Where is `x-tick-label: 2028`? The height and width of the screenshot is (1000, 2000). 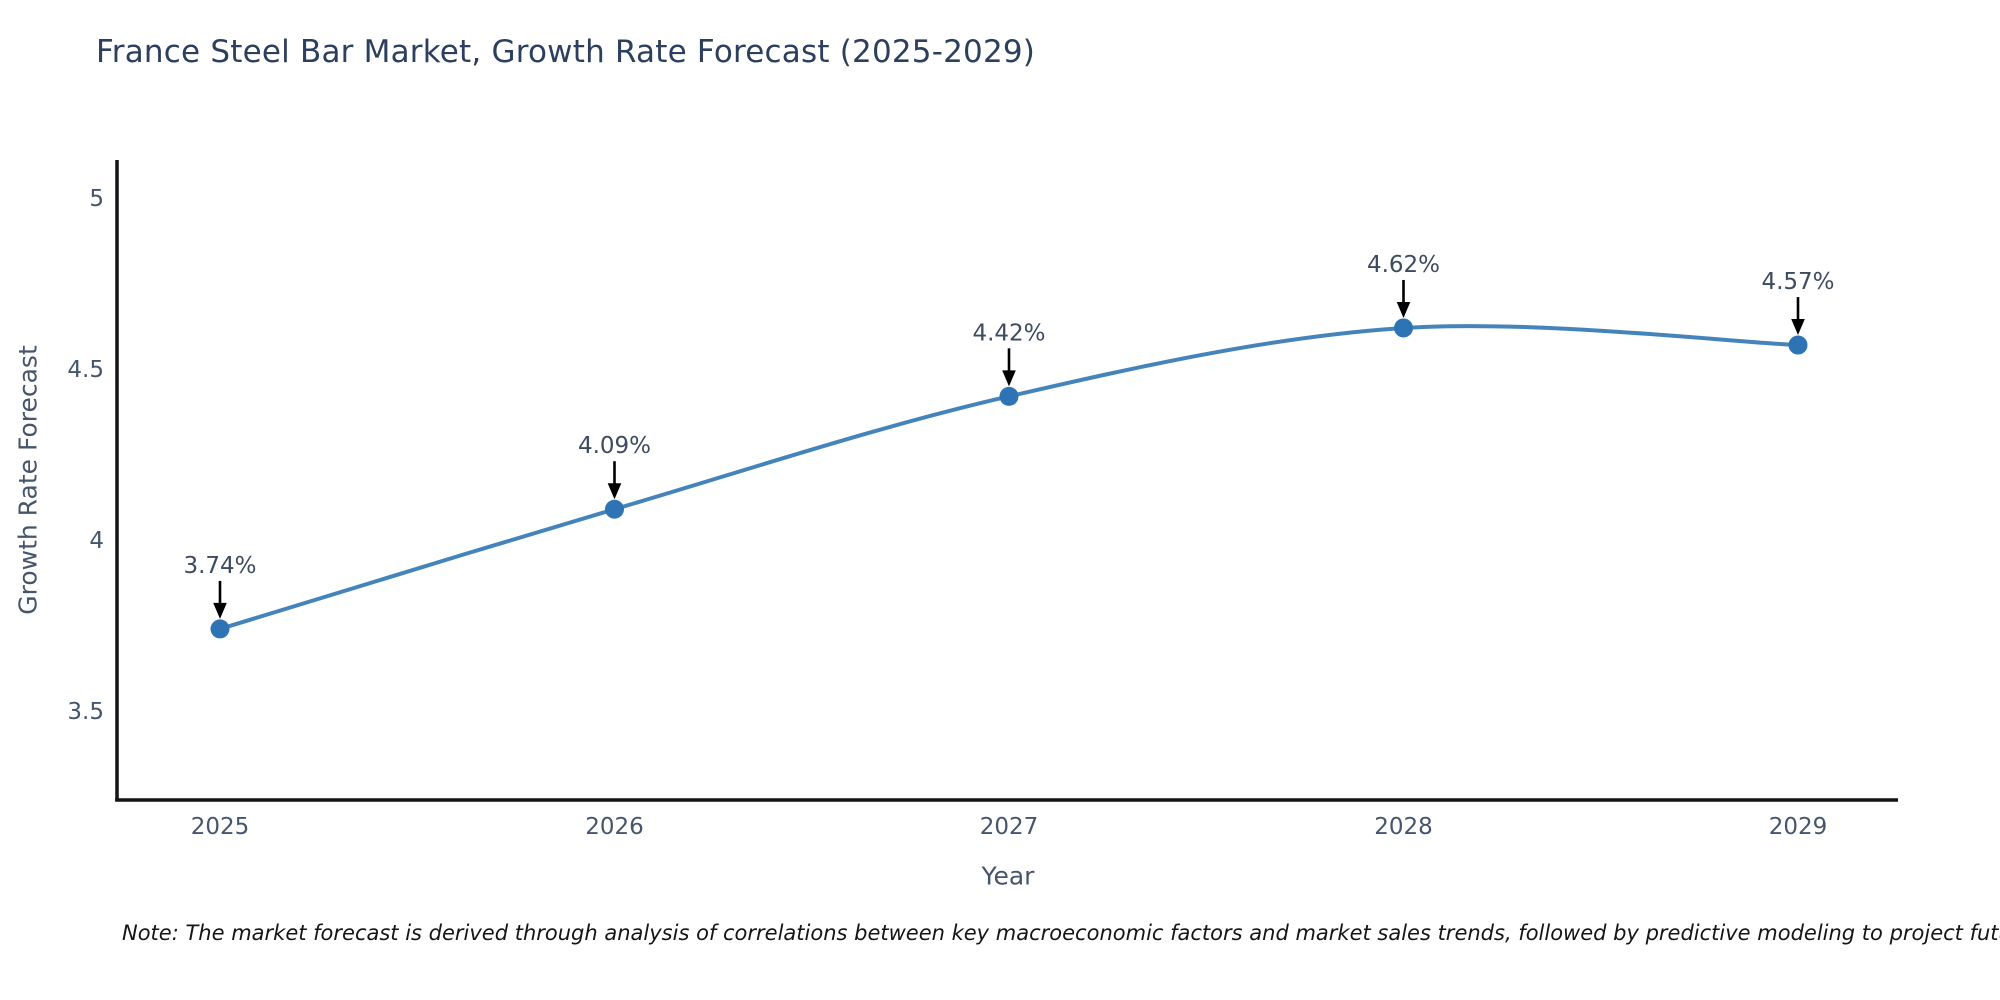
x-tick-label: 2028 is located at coordinates (1403, 827).